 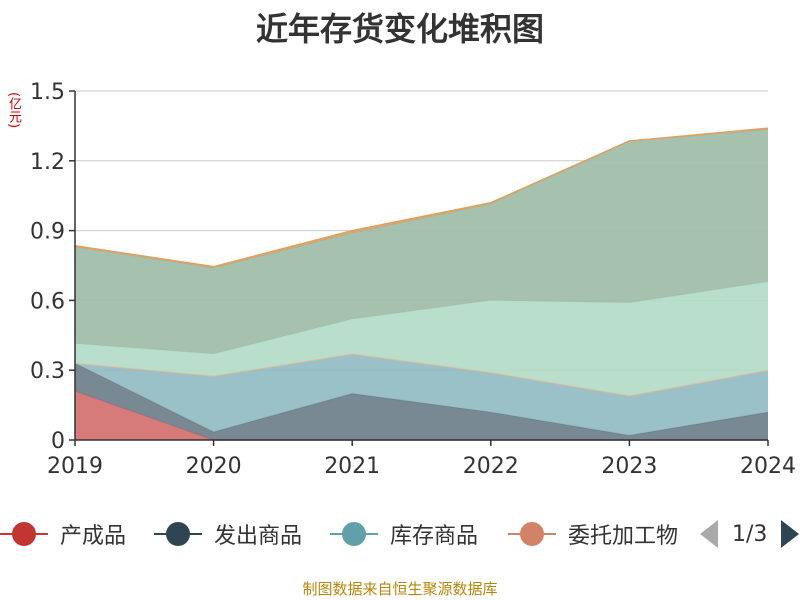 What do you see at coordinates (258, 536) in the screenshot?
I see `legend-label-1: 发出商品` at bounding box center [258, 536].